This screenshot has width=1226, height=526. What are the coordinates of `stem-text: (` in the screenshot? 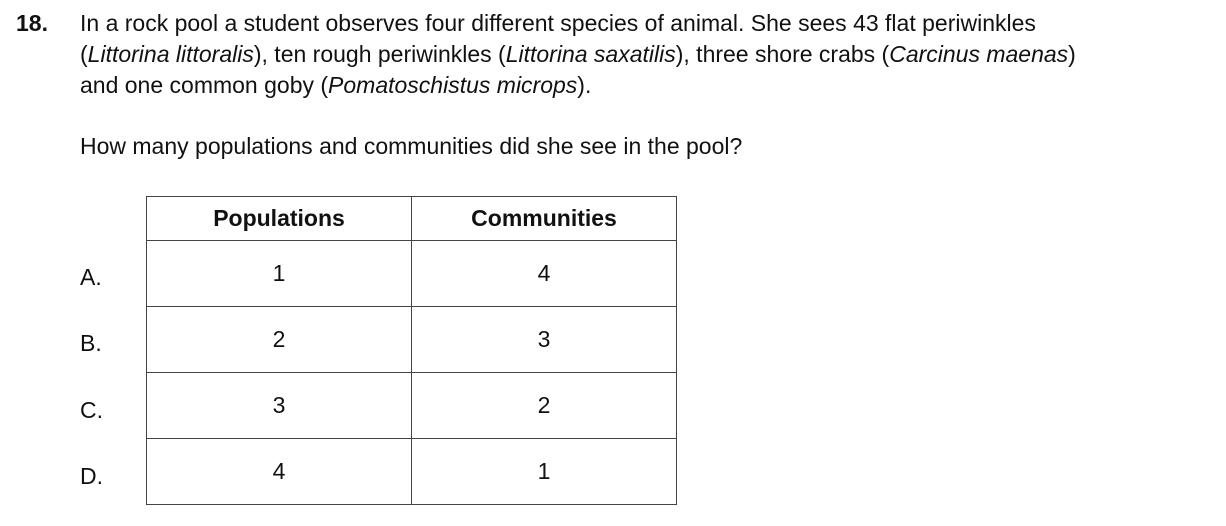 It's located at (84, 54).